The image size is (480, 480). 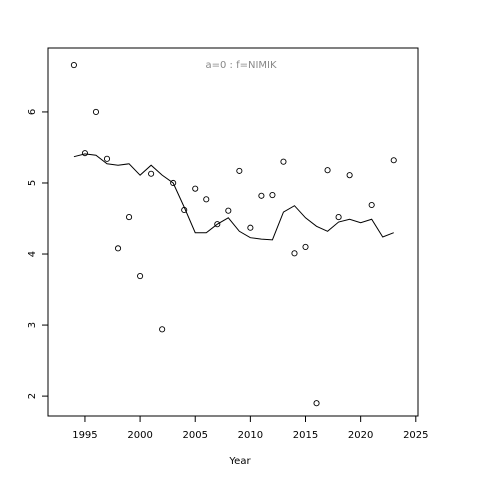 What do you see at coordinates (250, 435) in the screenshot?
I see `x-tick-label: 2010` at bounding box center [250, 435].